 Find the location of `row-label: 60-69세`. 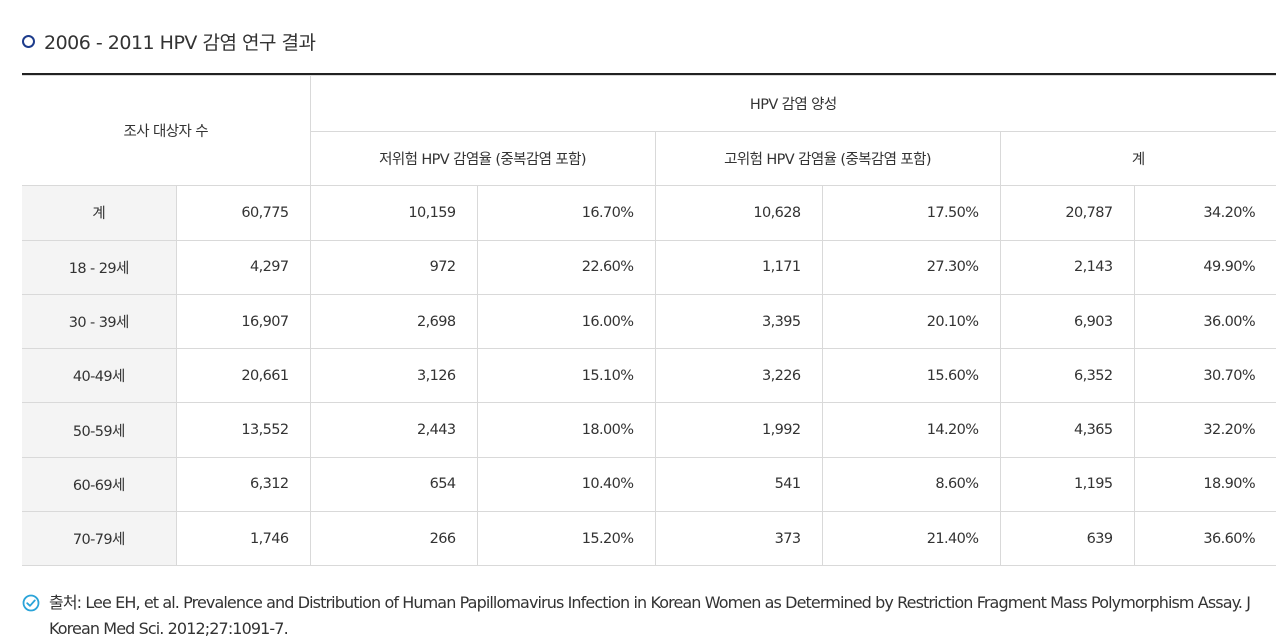

row-label: 60-69세 is located at coordinates (99, 484).